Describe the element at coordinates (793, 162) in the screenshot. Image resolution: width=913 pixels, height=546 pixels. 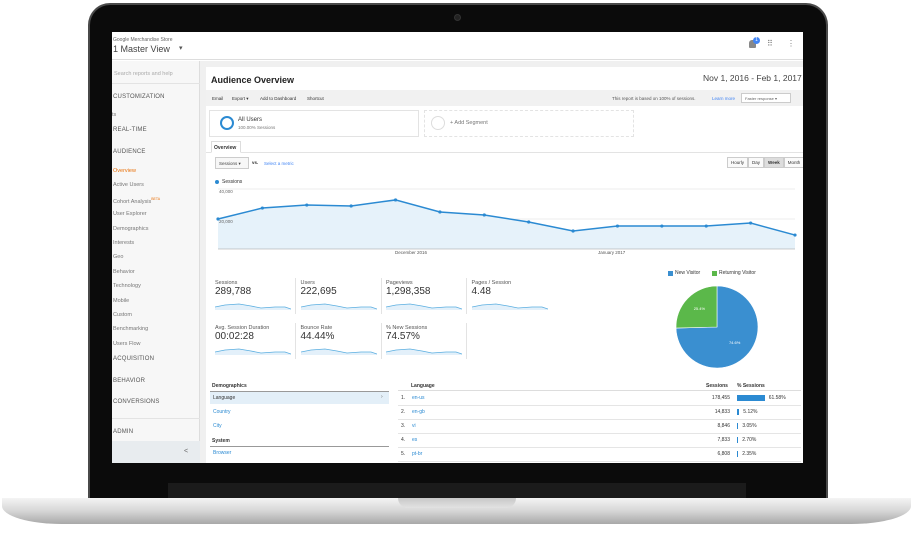
I see `granularity-month-button: Month` at that location.